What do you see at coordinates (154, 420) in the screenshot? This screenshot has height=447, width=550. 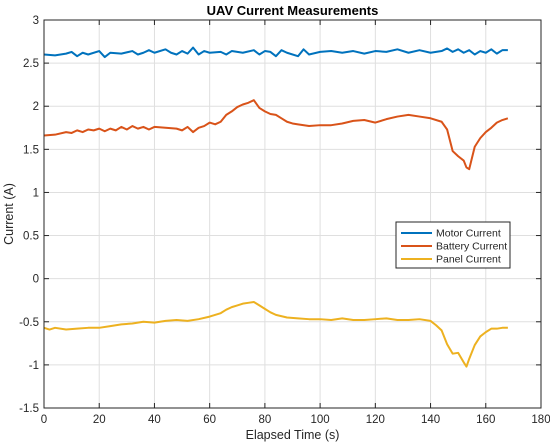 I see `x-tick-label: 40` at bounding box center [154, 420].